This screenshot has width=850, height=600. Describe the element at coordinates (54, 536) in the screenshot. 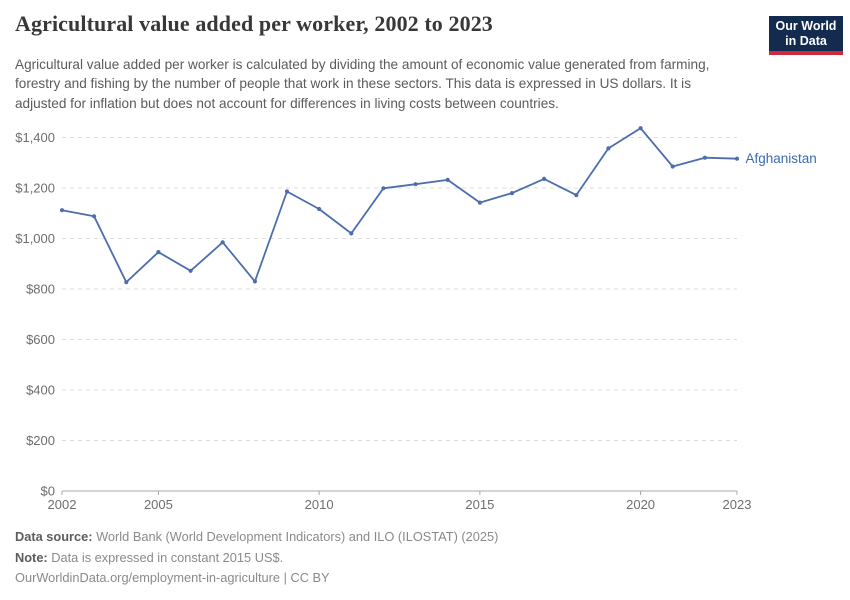

I see `data-source-label: Data source:` at that location.